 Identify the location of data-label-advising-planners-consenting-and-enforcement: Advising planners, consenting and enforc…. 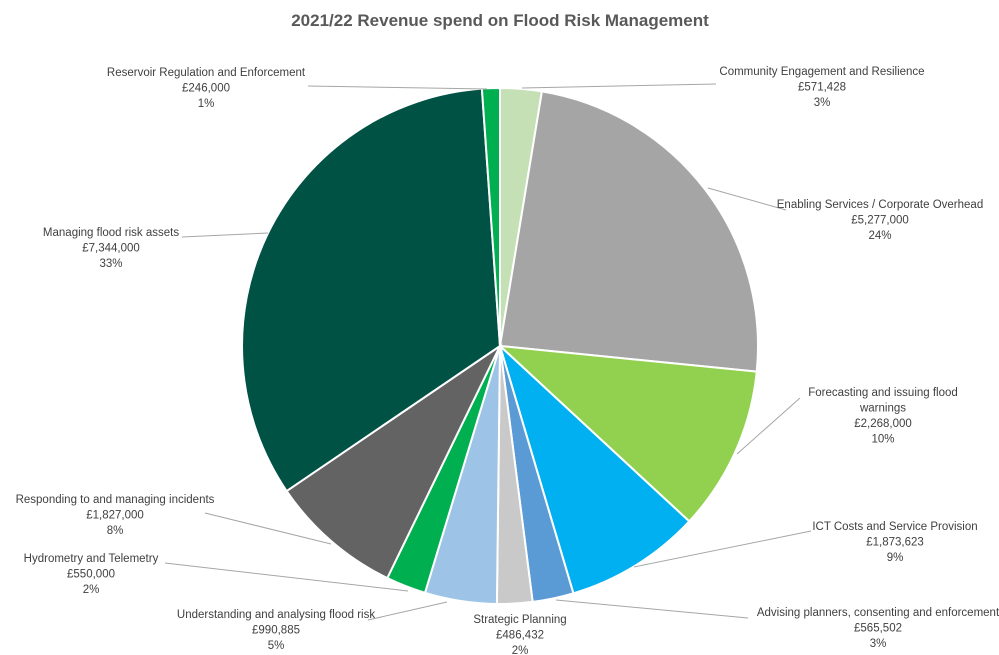
(878, 628).